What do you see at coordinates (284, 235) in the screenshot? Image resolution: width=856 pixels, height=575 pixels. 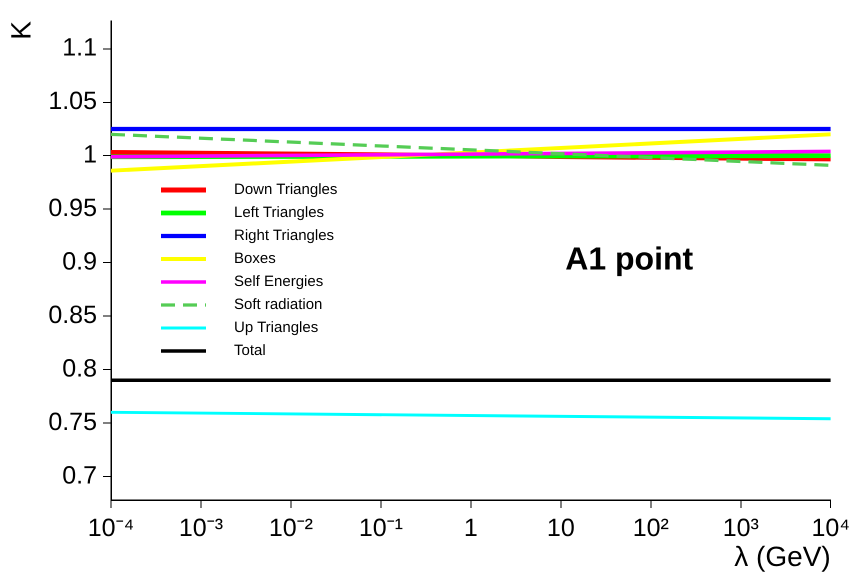 I see `legend-label: Right Triangles` at bounding box center [284, 235].